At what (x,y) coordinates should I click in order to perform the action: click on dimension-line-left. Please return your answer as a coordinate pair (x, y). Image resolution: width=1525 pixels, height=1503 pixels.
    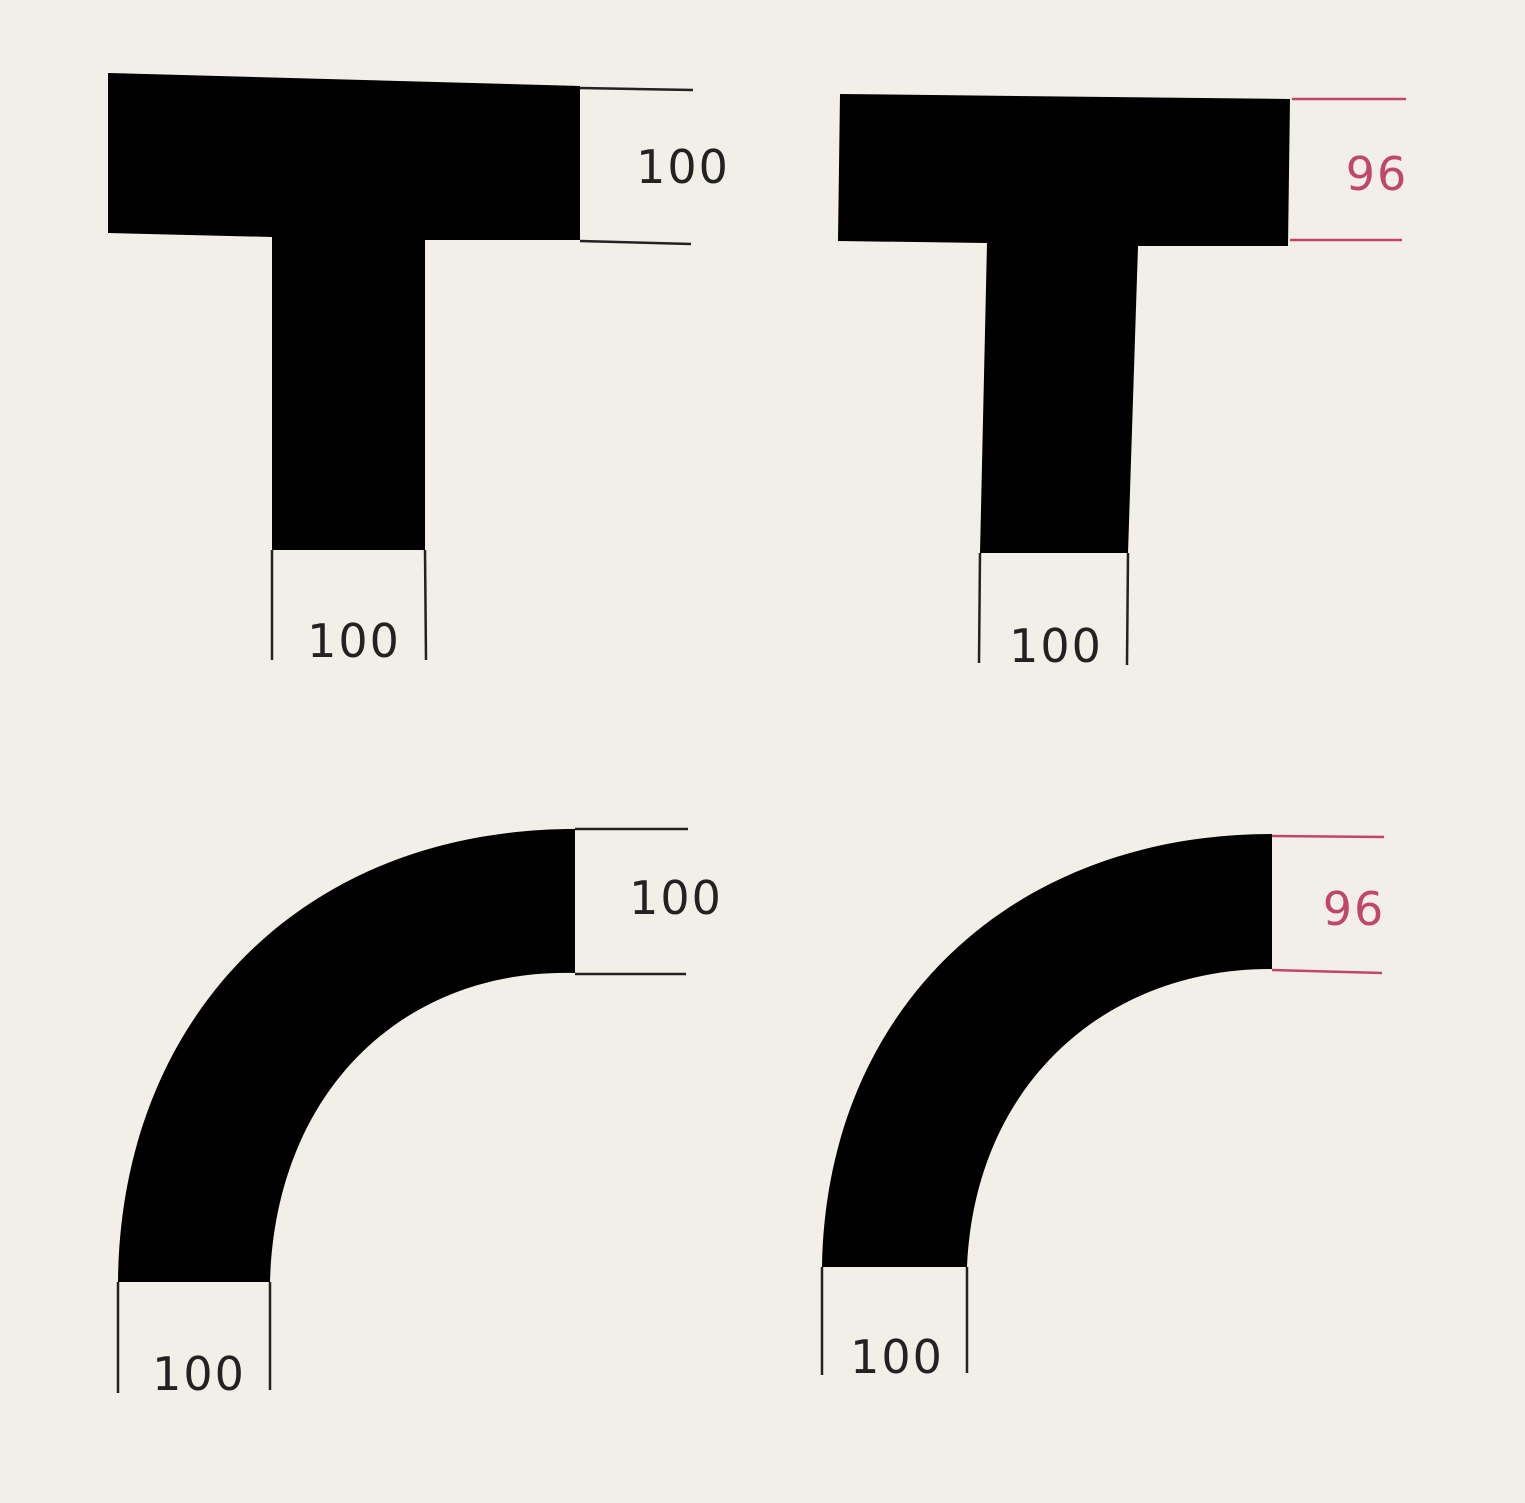
    Looking at the image, I should click on (979, 608).